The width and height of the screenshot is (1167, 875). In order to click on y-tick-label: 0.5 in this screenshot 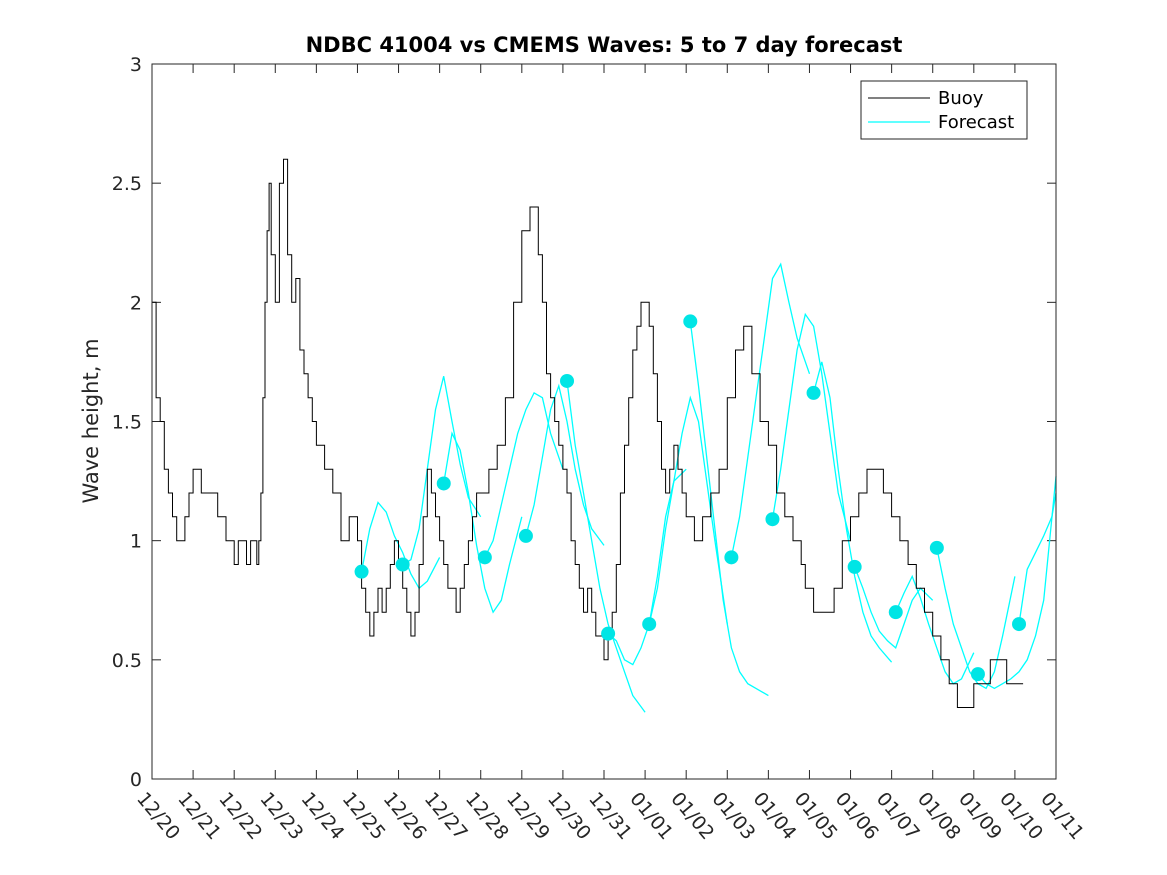, I will do `click(127, 661)`.